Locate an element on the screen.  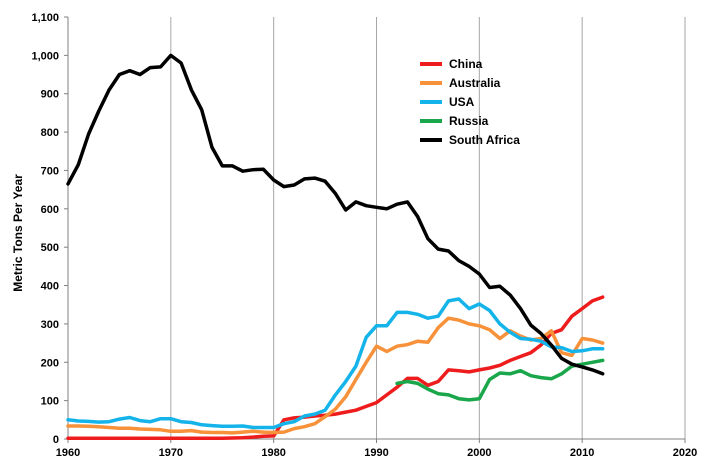
x-tick-labels: 1960 1970 1980 1990 2000 2010 2020 is located at coordinates (376, 453).